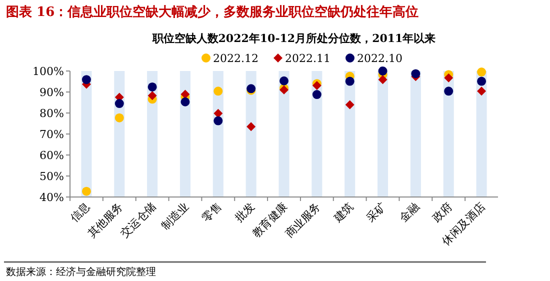 The height and width of the screenshot is (281, 550). What do you see at coordinates (52, 113) in the screenshot?
I see `y-tick-label: 80%` at bounding box center [52, 113].